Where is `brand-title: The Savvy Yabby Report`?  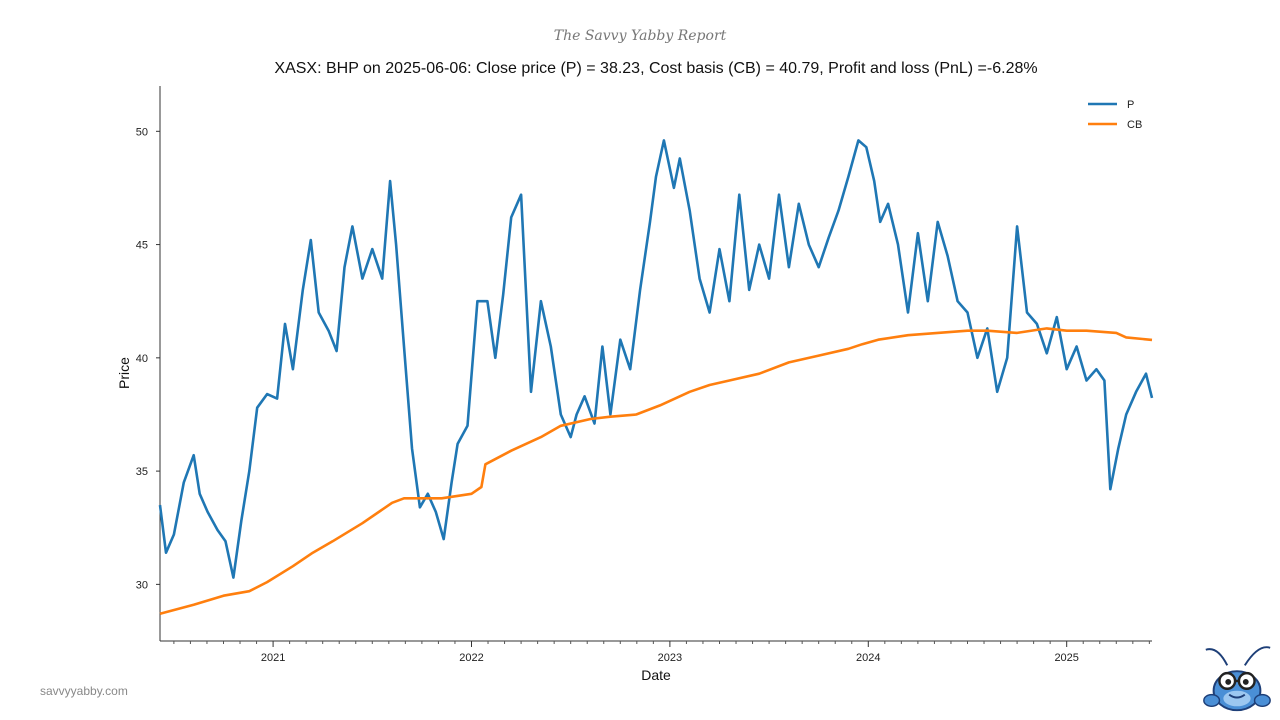 brand-title: The Savvy Yabby Report is located at coordinates (640, 36).